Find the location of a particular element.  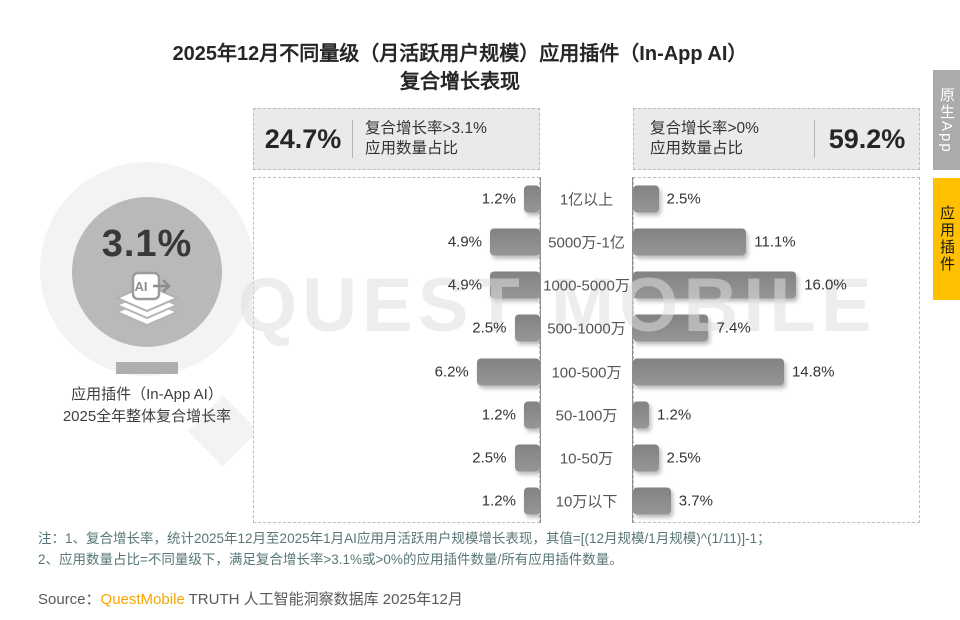

chart-row: 2.5% 10-50万 2.5% is located at coordinates (586, 458).